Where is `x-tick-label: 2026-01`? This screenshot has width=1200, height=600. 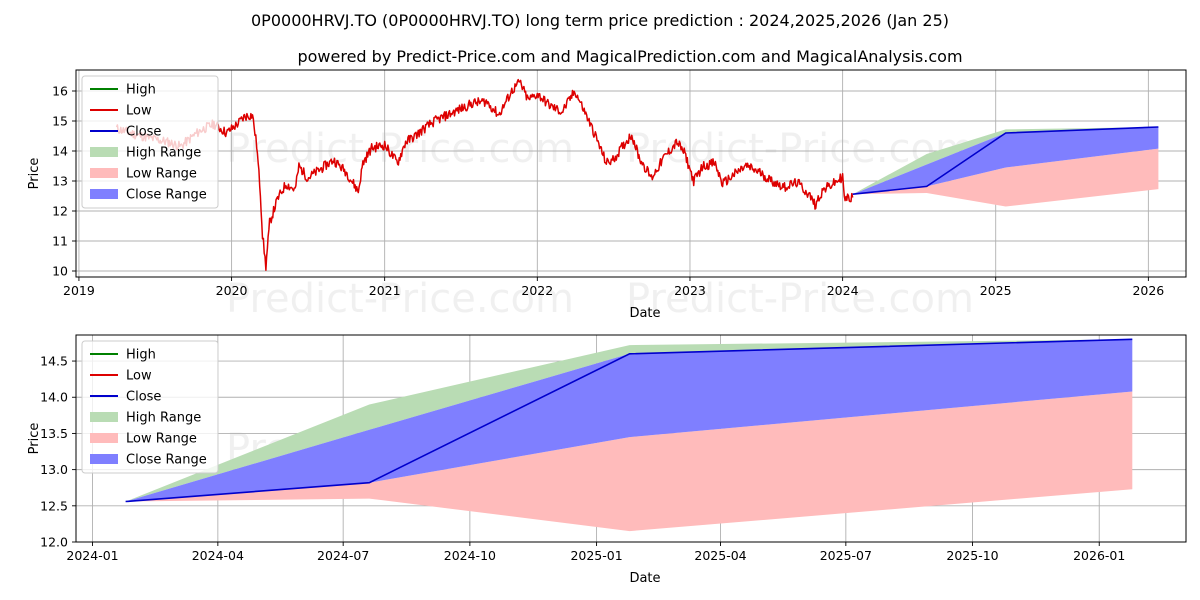 x-tick-label: 2026-01 is located at coordinates (1099, 555).